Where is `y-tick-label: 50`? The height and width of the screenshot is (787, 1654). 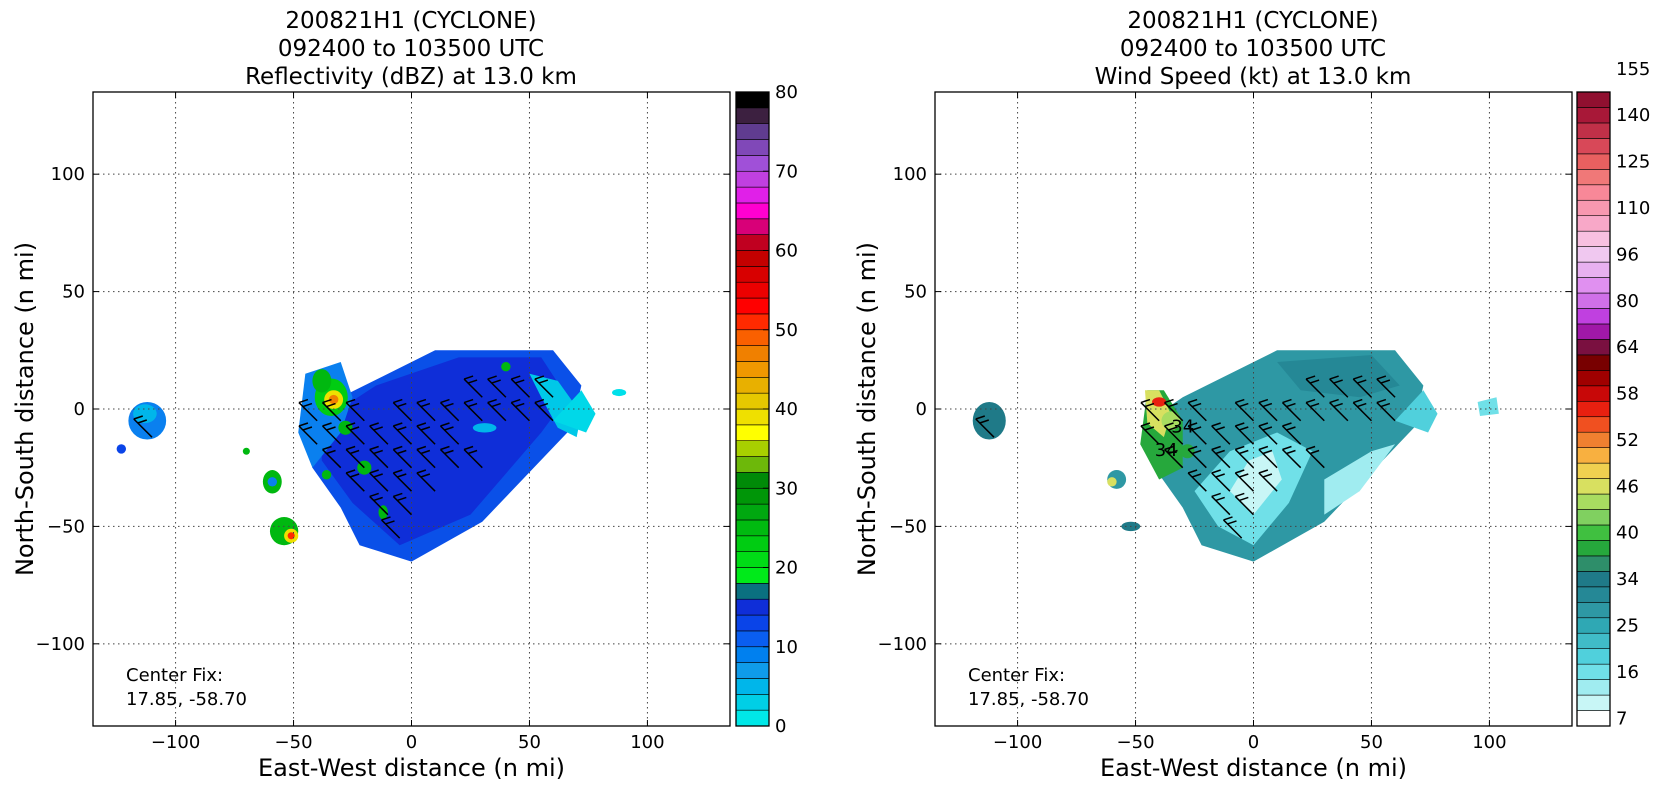 y-tick-label: 50 is located at coordinates (915, 292).